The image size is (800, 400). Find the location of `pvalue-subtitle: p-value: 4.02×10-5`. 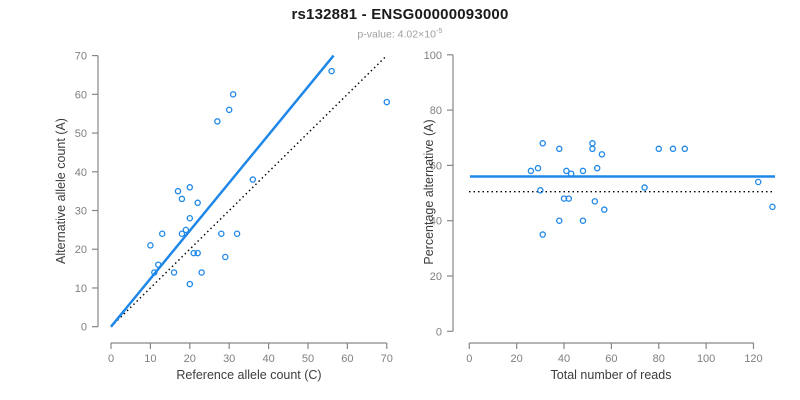

pvalue-subtitle: p-value: 4.02×10-5 is located at coordinates (400, 33).